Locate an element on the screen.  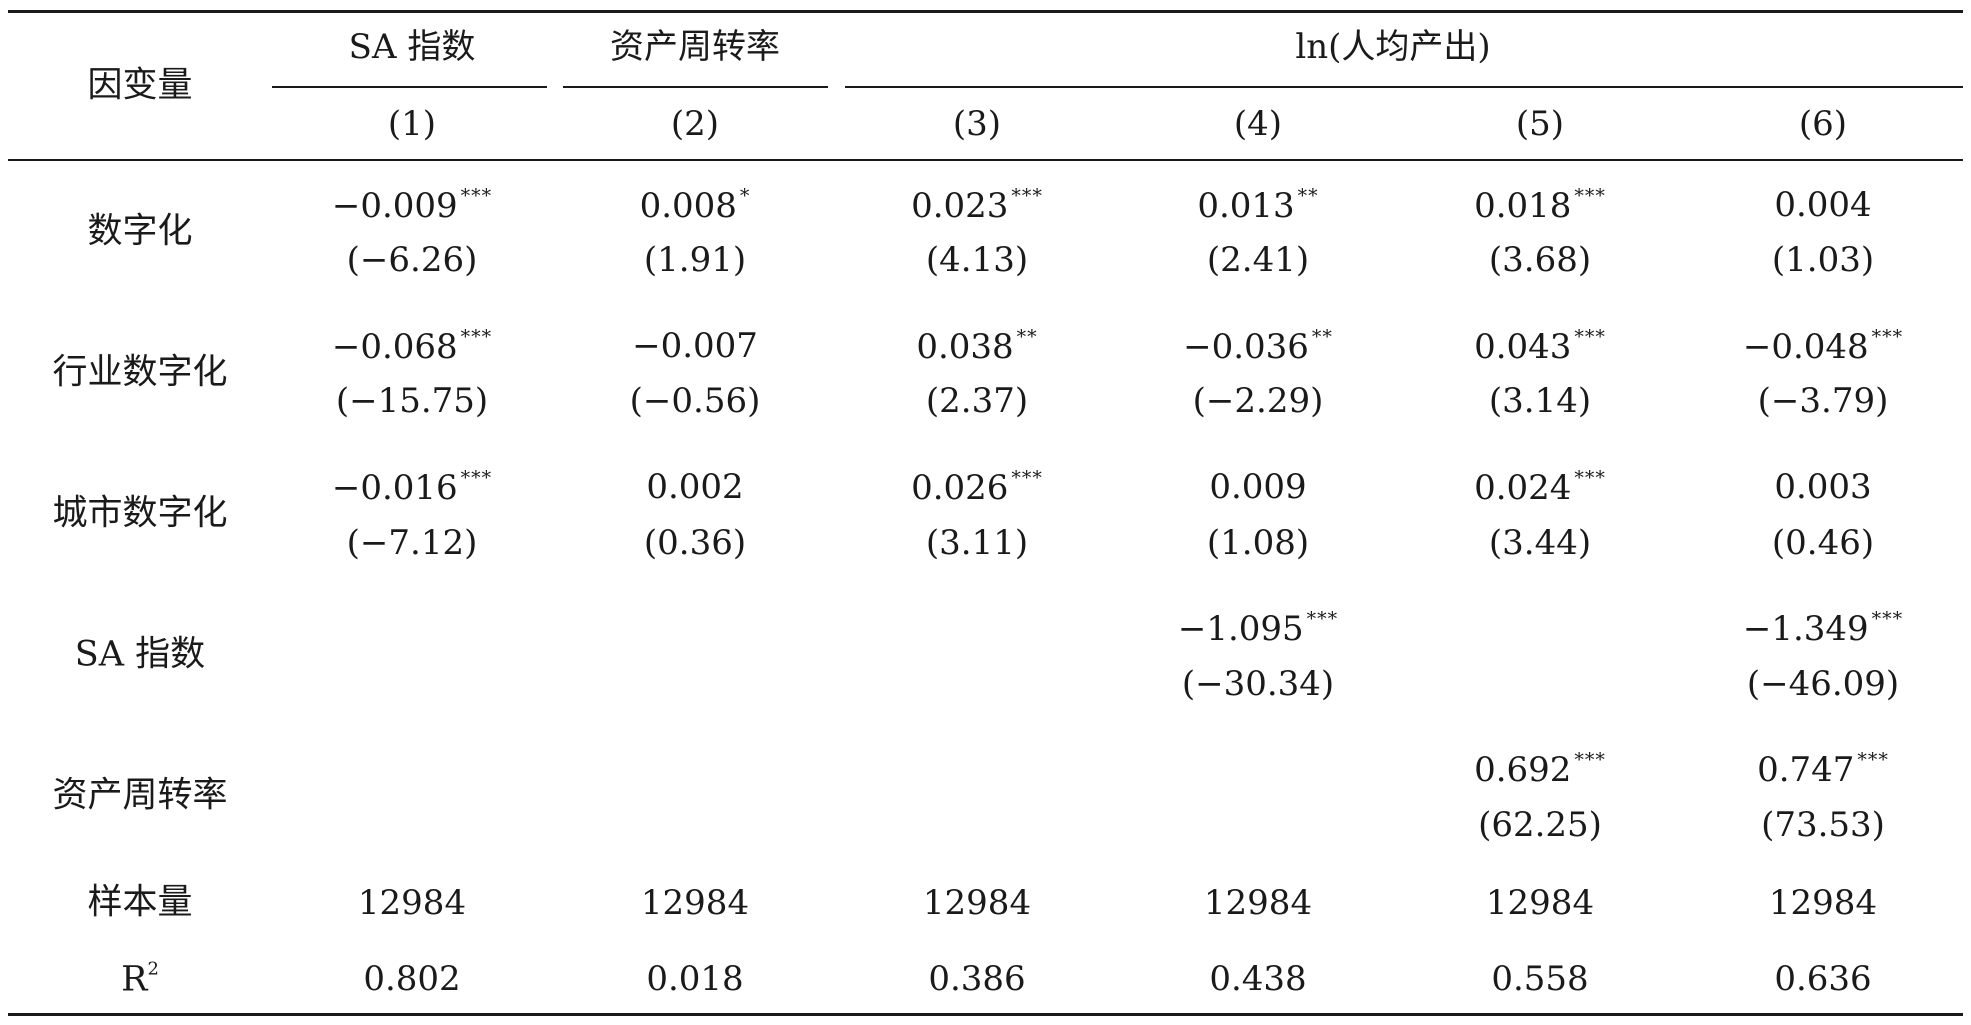
coefficient-cell: 0.008 * is located at coordinates (695, 205).